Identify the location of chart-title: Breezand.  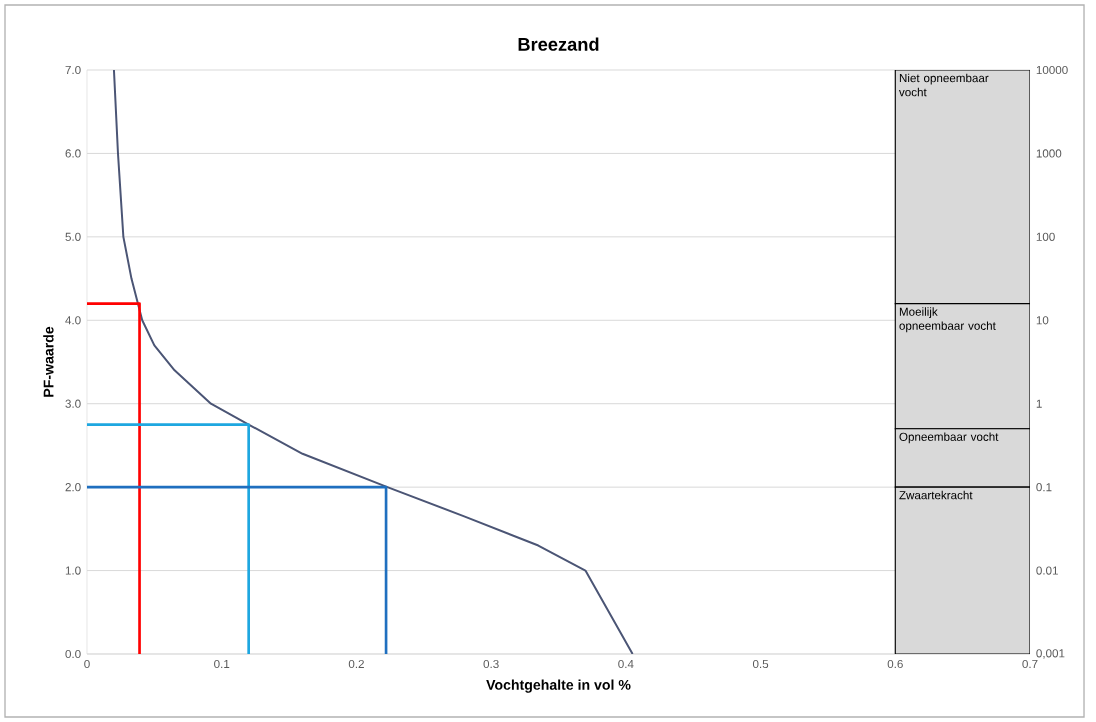
(558, 44).